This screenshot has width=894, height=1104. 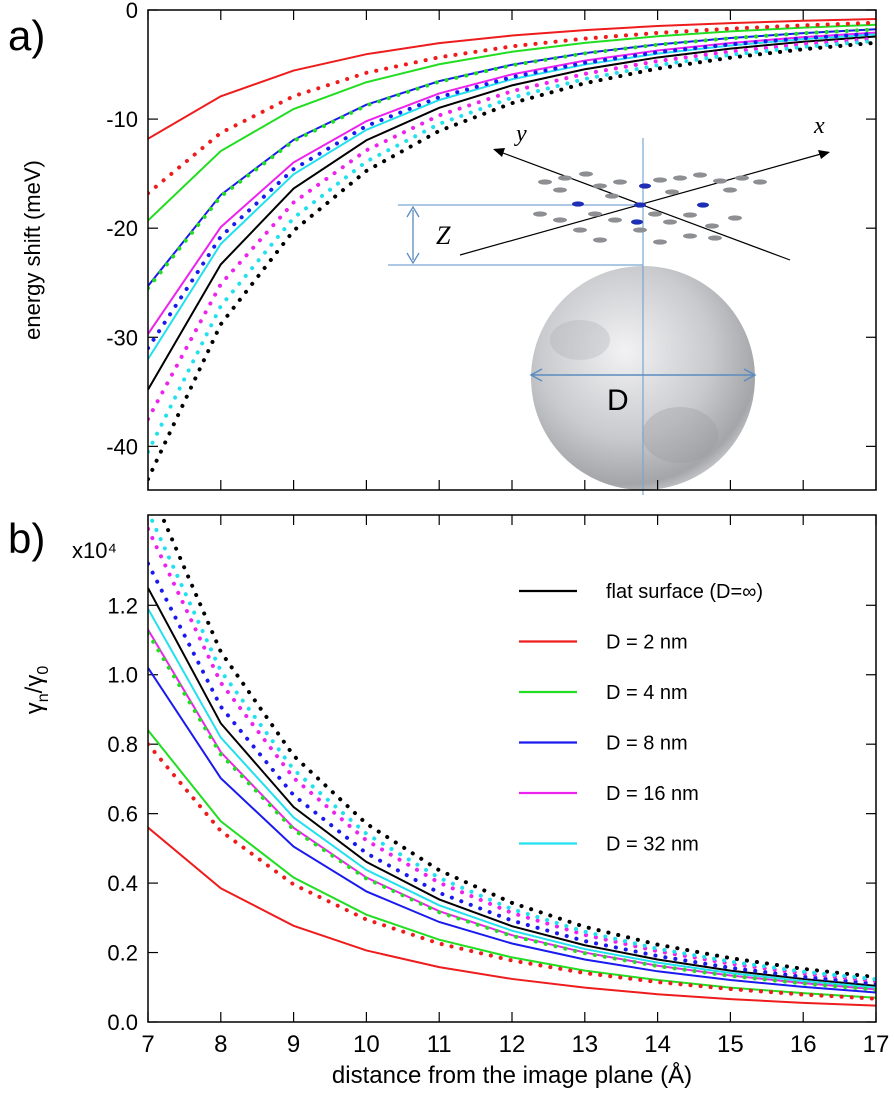 I want to click on x-tick-label: 7, so click(x=147, y=1044).